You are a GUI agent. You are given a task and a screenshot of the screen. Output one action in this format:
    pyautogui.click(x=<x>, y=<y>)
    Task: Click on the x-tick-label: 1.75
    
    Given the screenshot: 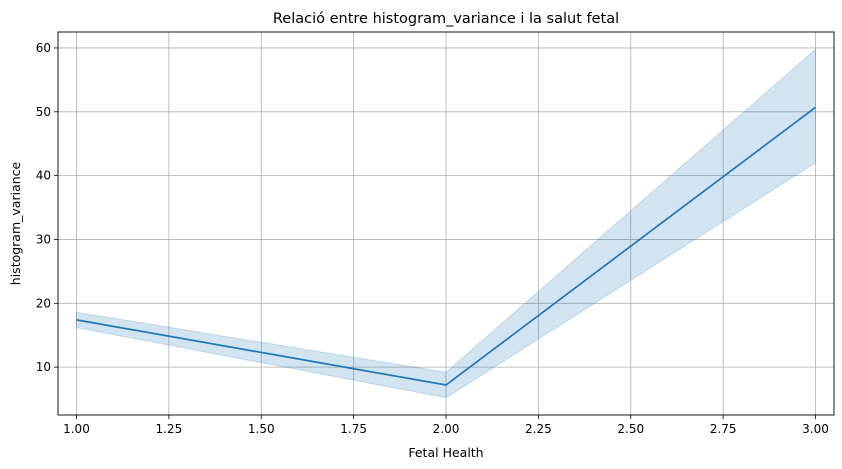 What is the action you would take?
    pyautogui.click(x=353, y=429)
    